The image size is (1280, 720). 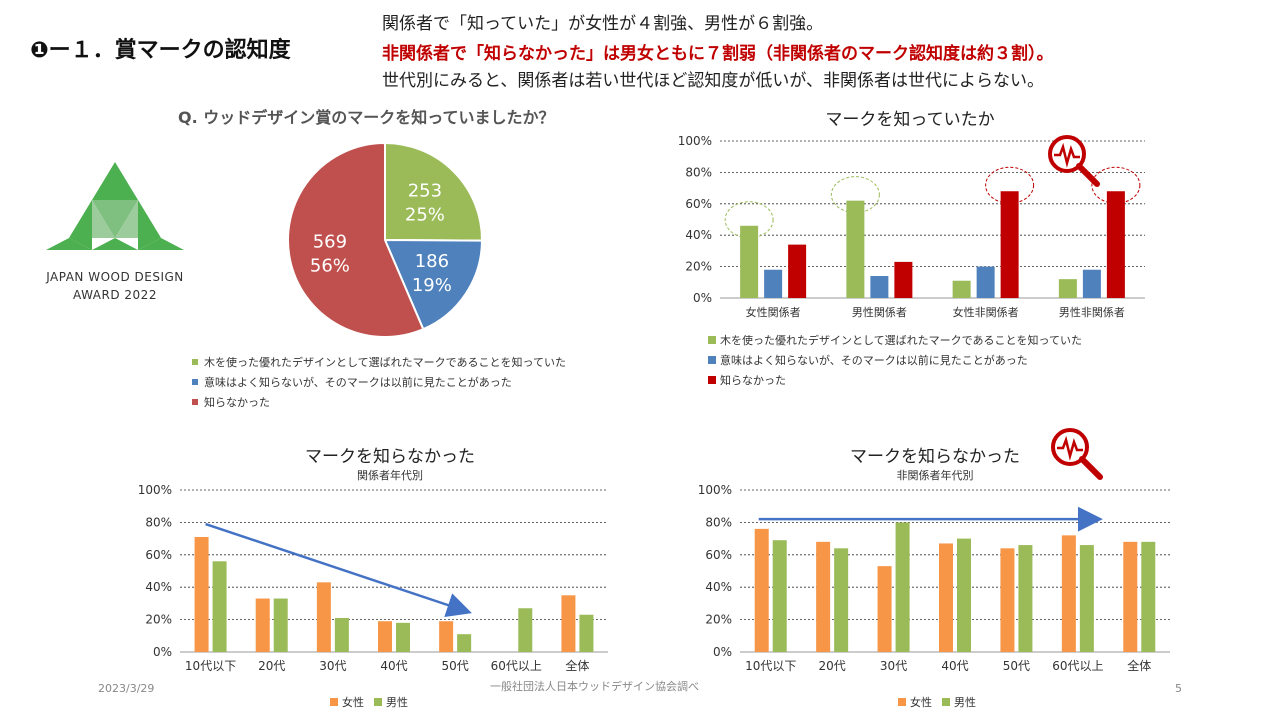 I want to click on bar-chart-2-title: マークを知らなかった, so click(x=390, y=457).